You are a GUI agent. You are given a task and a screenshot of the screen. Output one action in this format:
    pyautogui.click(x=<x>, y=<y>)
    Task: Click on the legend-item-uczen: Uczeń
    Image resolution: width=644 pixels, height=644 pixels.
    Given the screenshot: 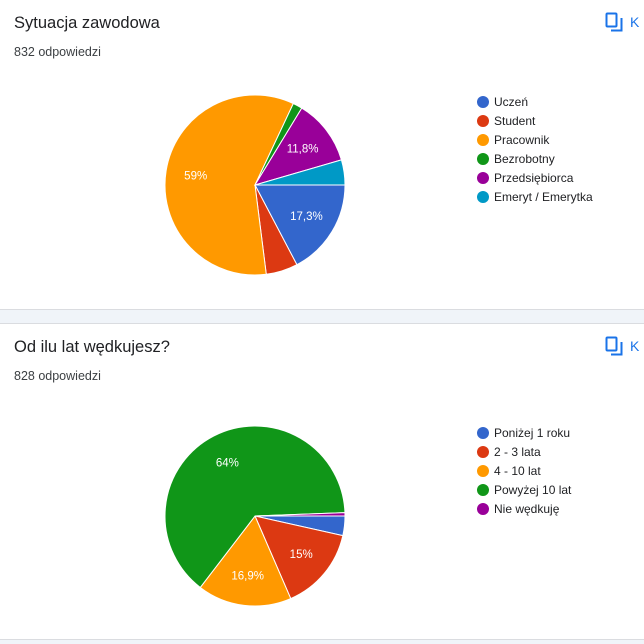 What is the action you would take?
    pyautogui.click(x=535, y=101)
    